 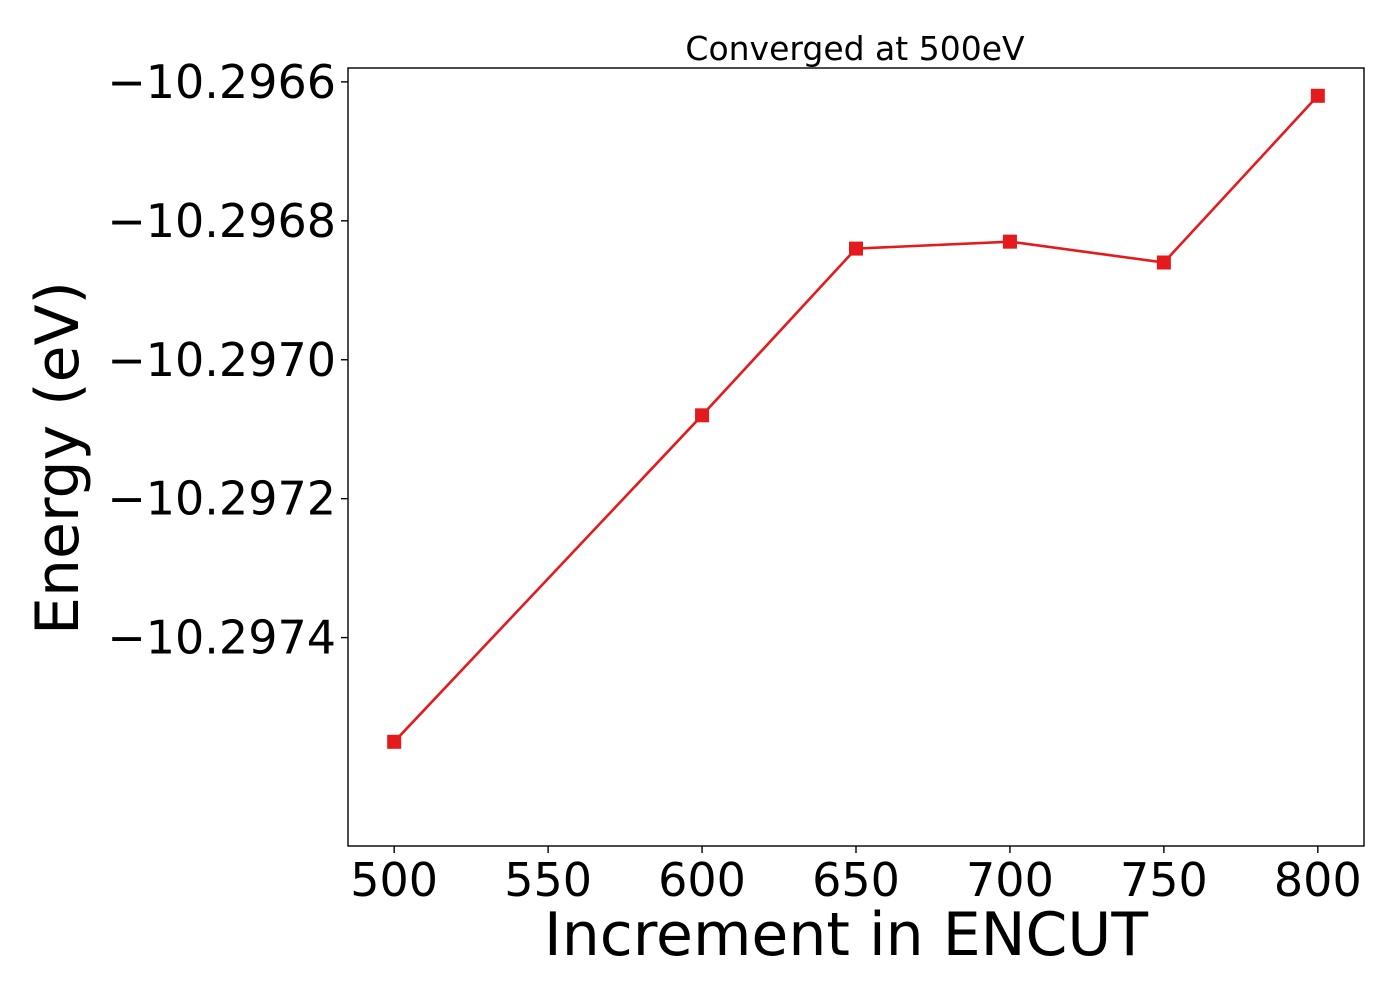 What do you see at coordinates (221, 221) in the screenshot?
I see `y-tick-label: −10.2968` at bounding box center [221, 221].